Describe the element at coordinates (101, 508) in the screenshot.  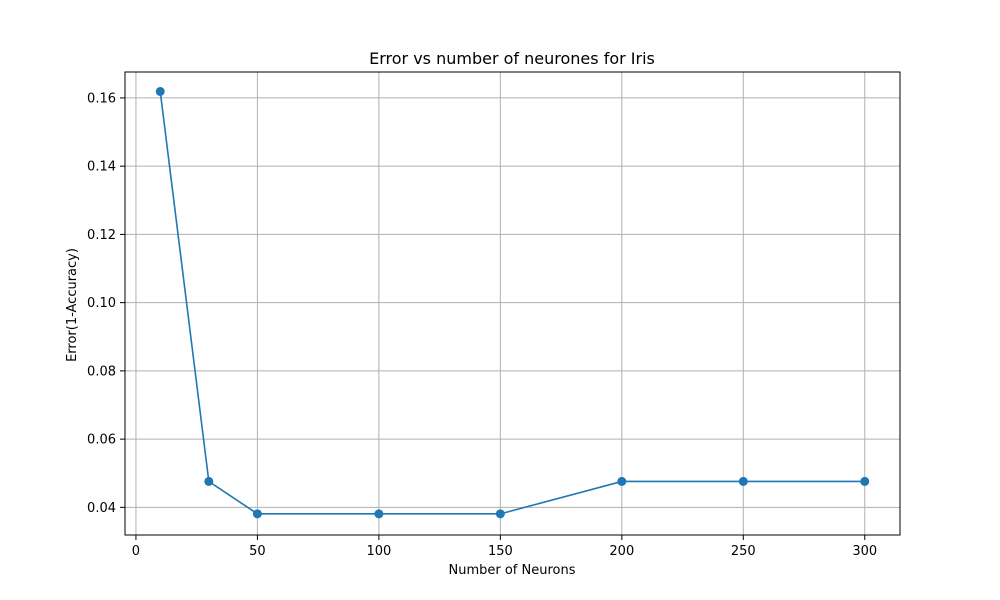
I see `y-tick-label: 0.04` at that location.